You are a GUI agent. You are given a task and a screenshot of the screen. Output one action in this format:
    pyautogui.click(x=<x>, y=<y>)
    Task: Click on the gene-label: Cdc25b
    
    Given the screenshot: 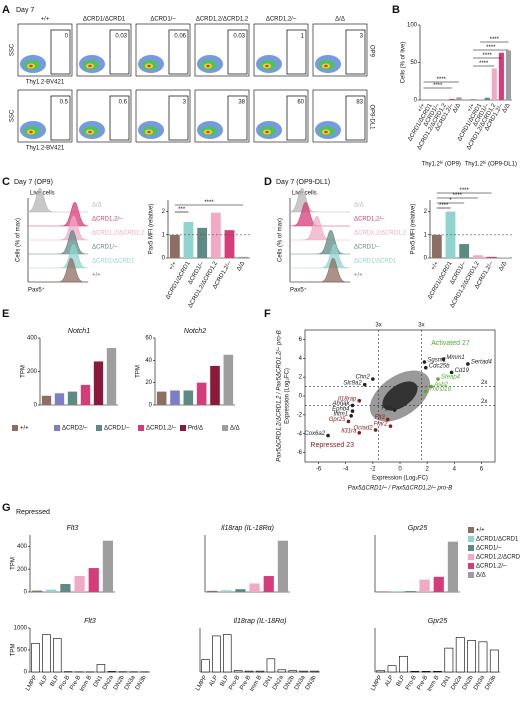 What is the action you would take?
    pyautogui.click(x=439, y=366)
    